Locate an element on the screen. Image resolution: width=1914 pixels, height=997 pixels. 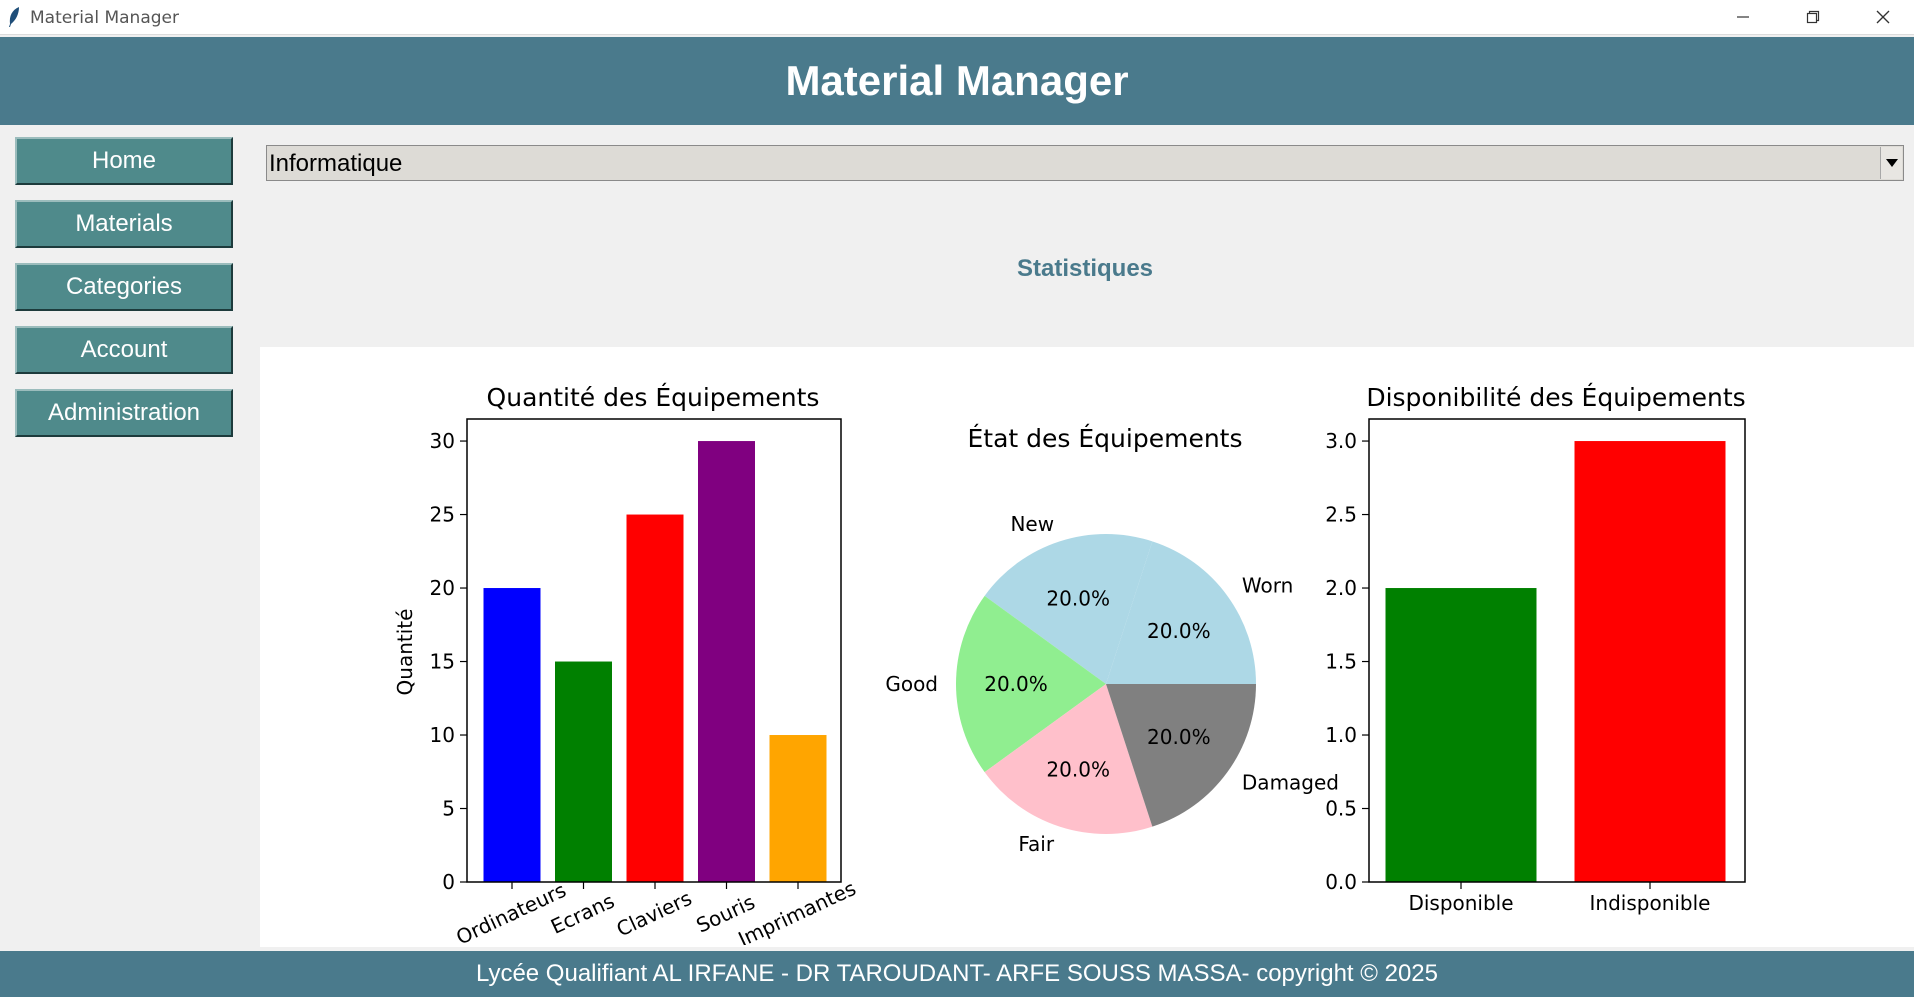
chart2-title: État des Équipements is located at coordinates (1105, 438).